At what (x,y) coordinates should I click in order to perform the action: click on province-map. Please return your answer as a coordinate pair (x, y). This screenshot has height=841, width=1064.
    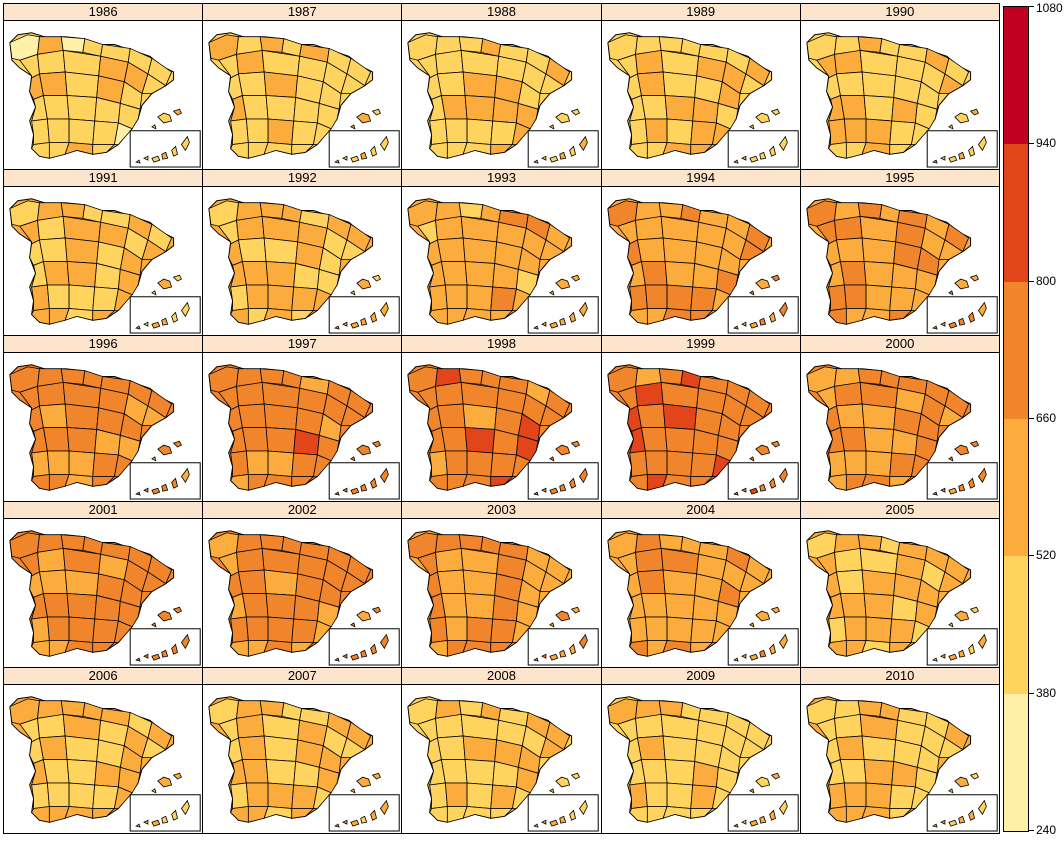
    Looking at the image, I should click on (902, 598).